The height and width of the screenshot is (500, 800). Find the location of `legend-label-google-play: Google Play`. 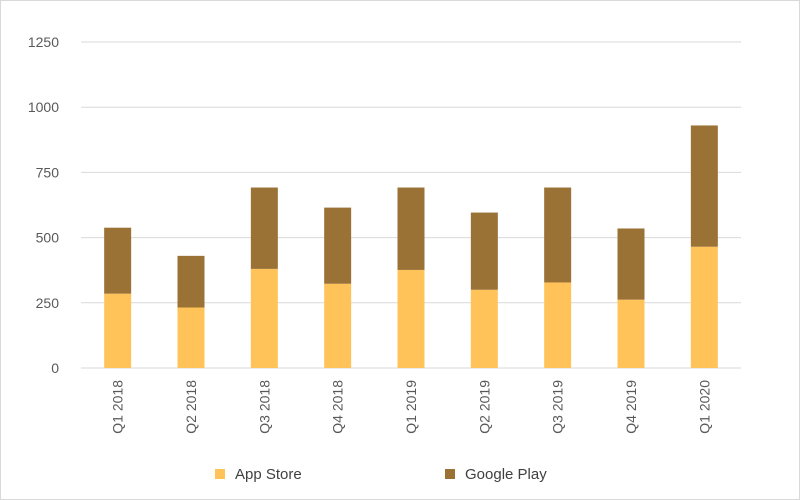

legend-label-google-play: Google Play is located at coordinates (506, 474).